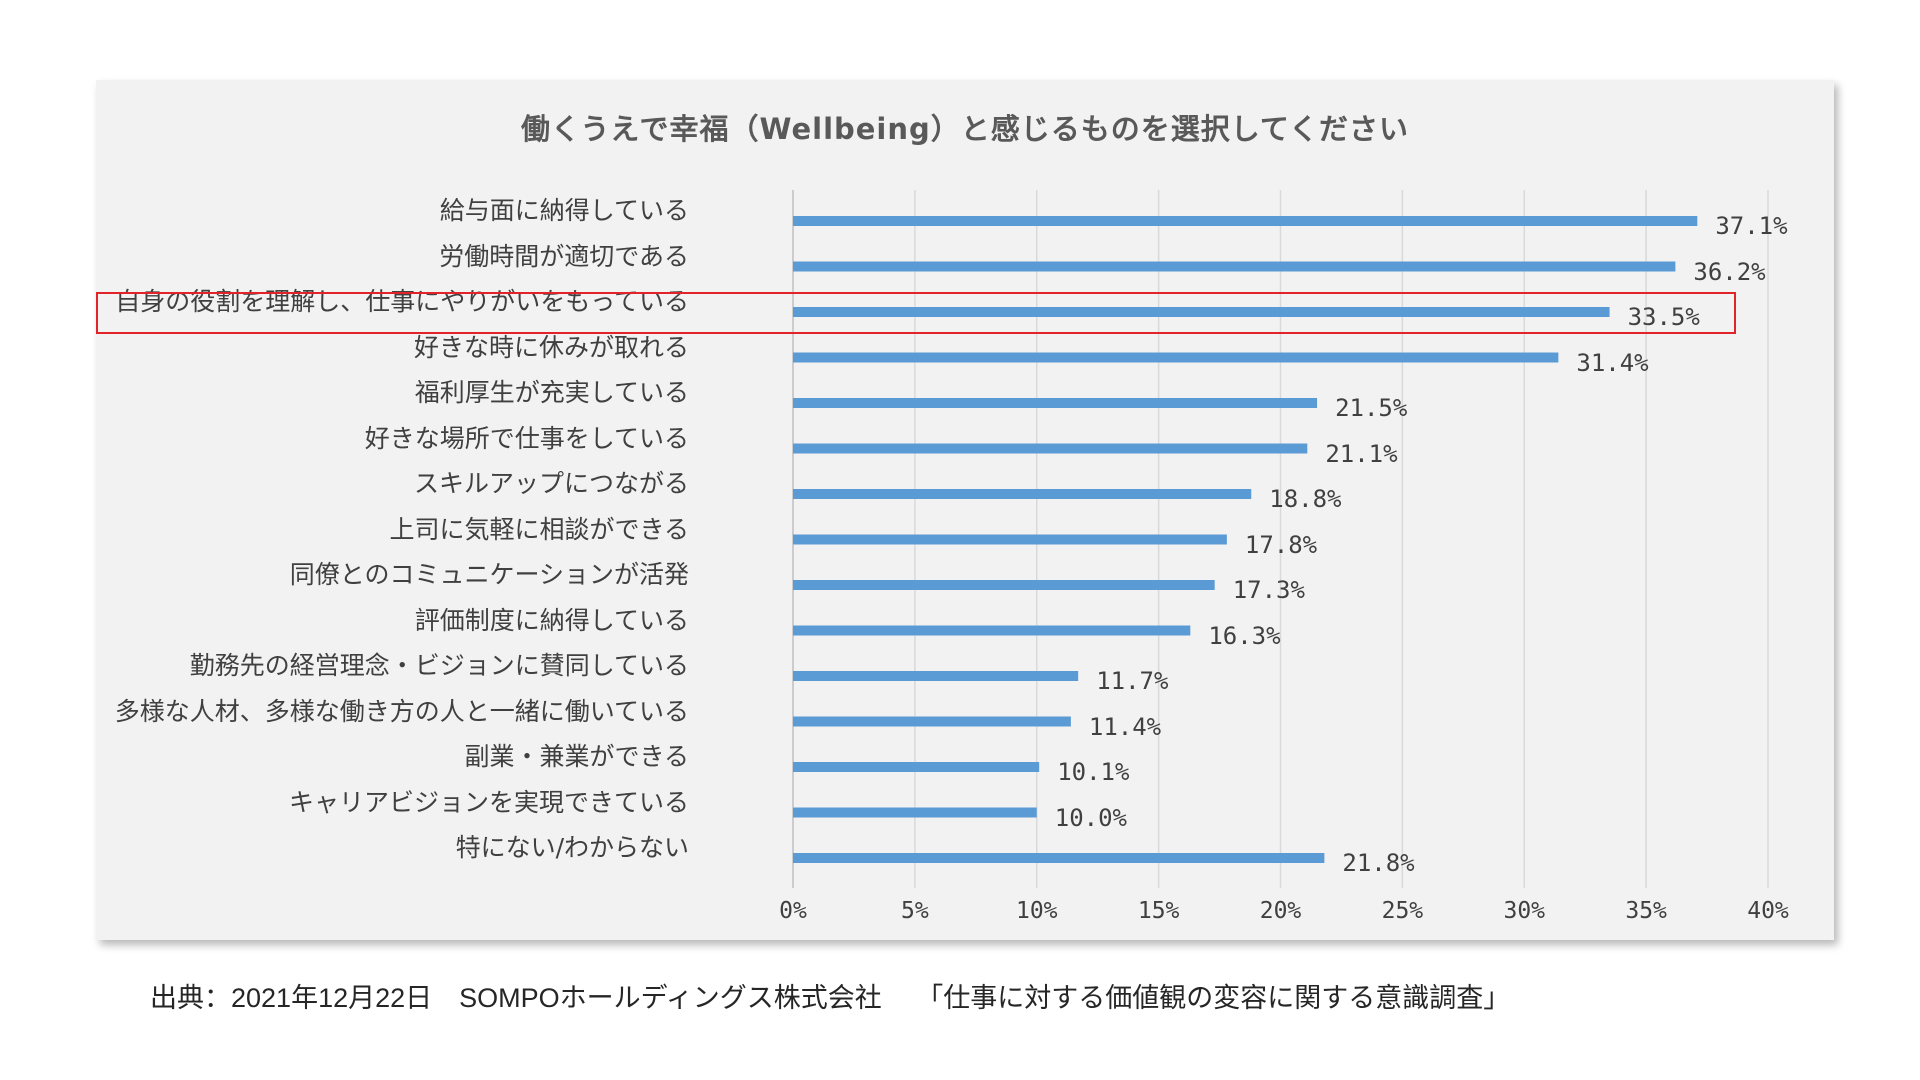 The width and height of the screenshot is (1920, 1080). Describe the element at coordinates (402, 301) in the screenshot. I see `category-label: 自身の役割を理解し、仕事にやりがいをもっている` at that location.